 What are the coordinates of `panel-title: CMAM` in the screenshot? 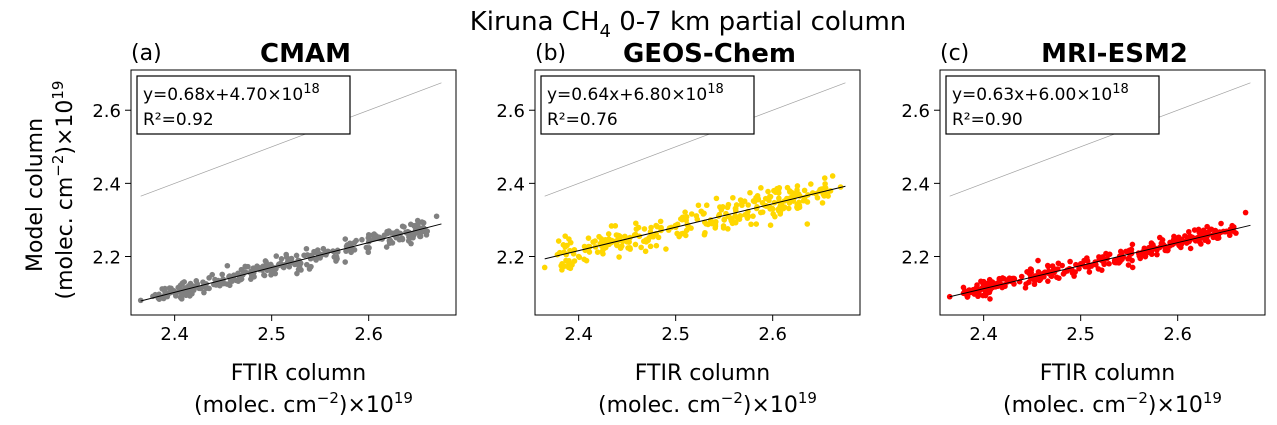 It's located at (305, 54).